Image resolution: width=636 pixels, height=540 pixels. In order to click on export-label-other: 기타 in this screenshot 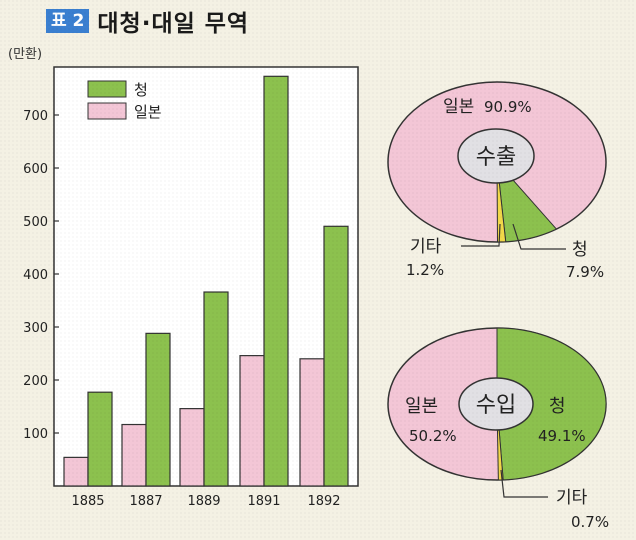, I will do `click(426, 247)`.